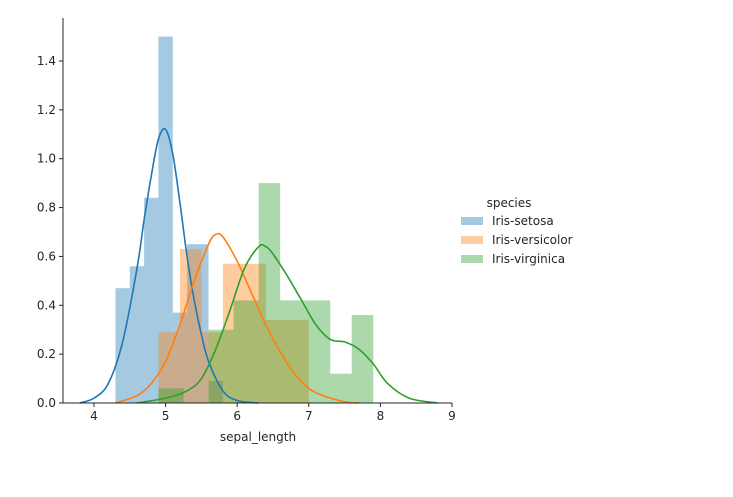 Image resolution: width=733 pixels, height=497 pixels. Describe the element at coordinates (309, 416) in the screenshot. I see `x-tick-label-7: 7` at that location.